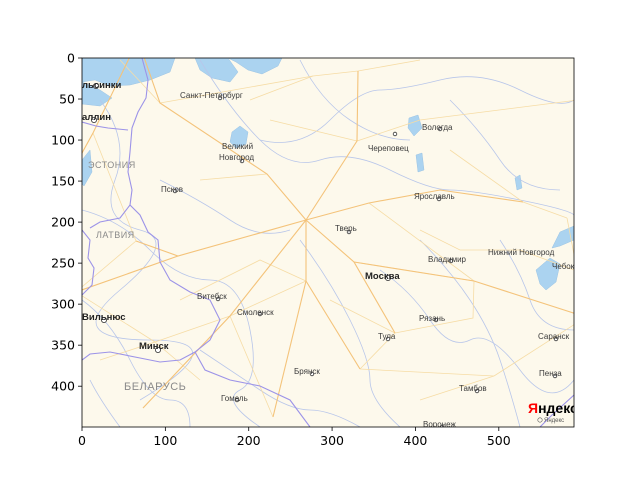 The image size is (640, 480). Describe the element at coordinates (63, 263) in the screenshot. I see `y-tick-label: 250` at that location.